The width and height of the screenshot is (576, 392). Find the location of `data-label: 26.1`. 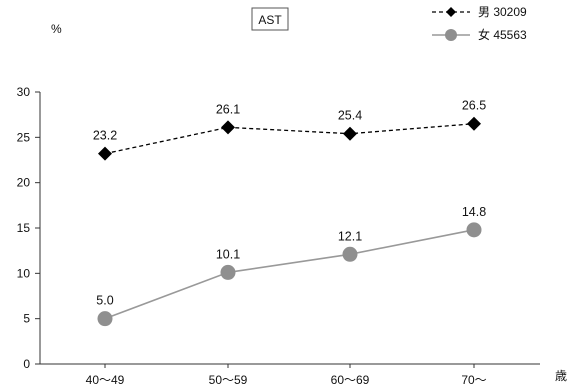

data-label: 26.1 is located at coordinates (228, 109).